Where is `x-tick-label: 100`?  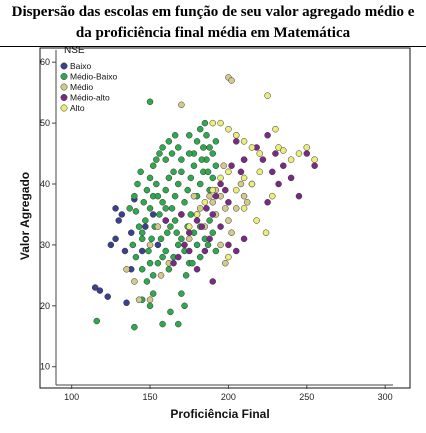 x-tick-label: 100 is located at coordinates (71, 397).